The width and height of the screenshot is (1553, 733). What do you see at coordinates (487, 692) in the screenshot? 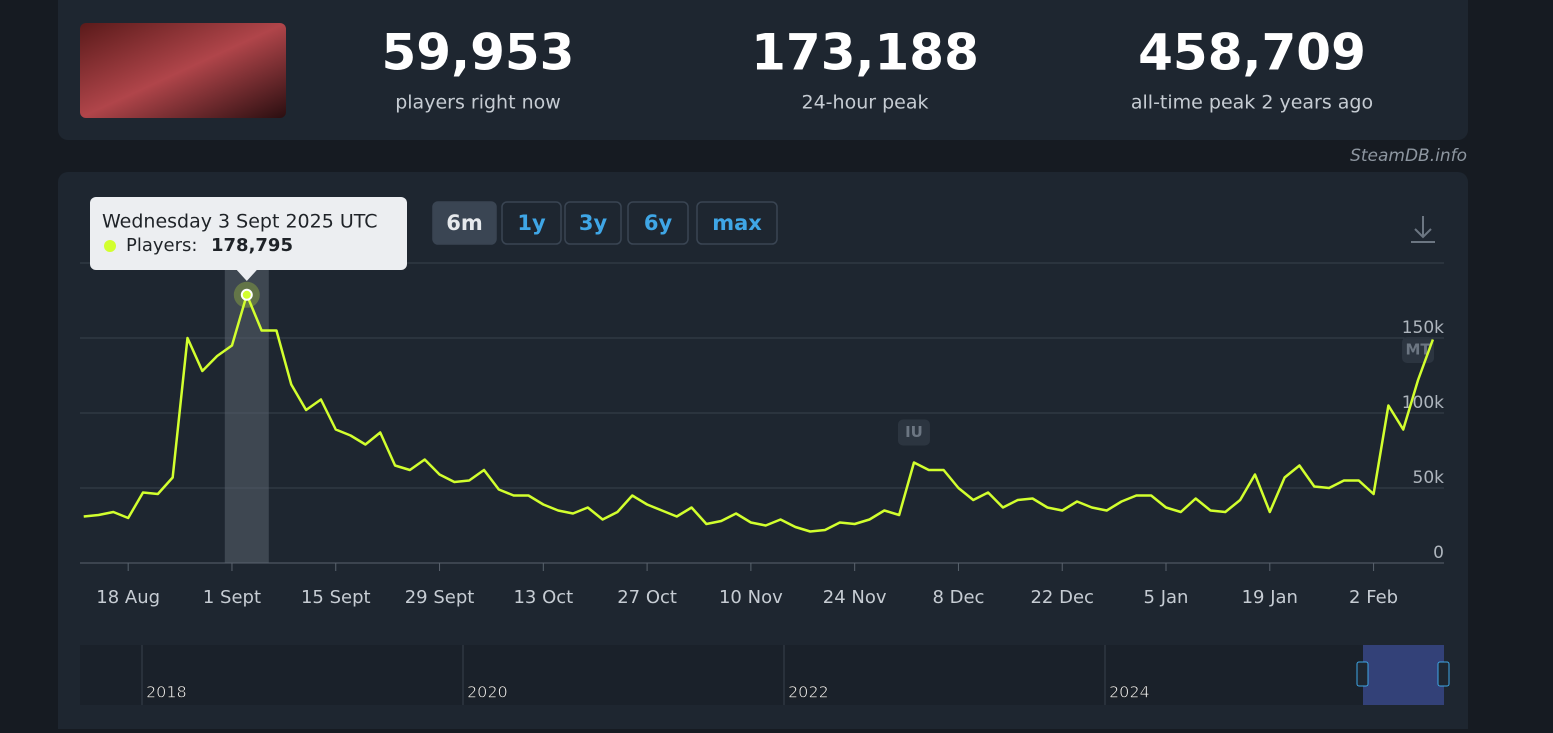
I see `navigator-label: 2020` at bounding box center [487, 692].